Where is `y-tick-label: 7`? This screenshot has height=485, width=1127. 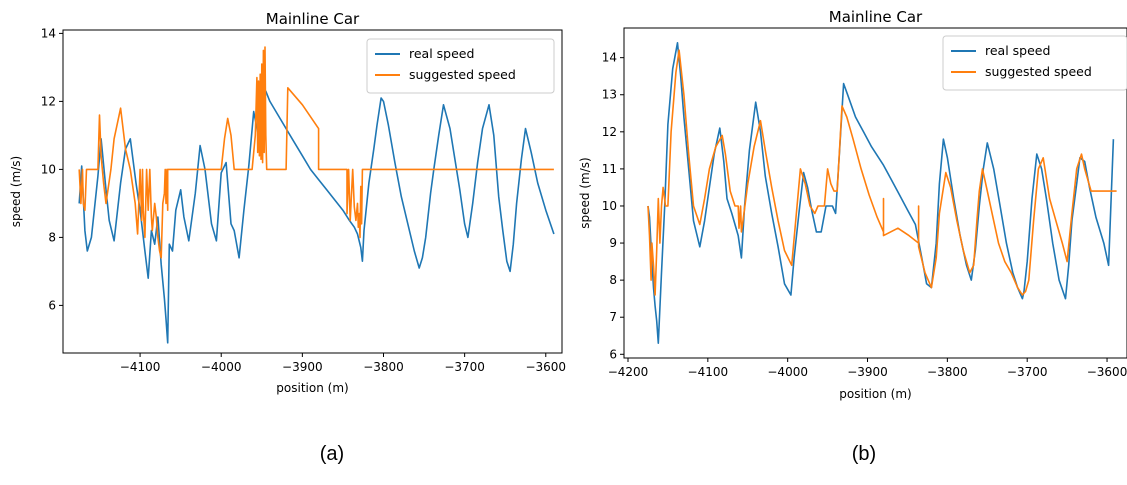 y-tick-label: 7 is located at coordinates (613, 317).